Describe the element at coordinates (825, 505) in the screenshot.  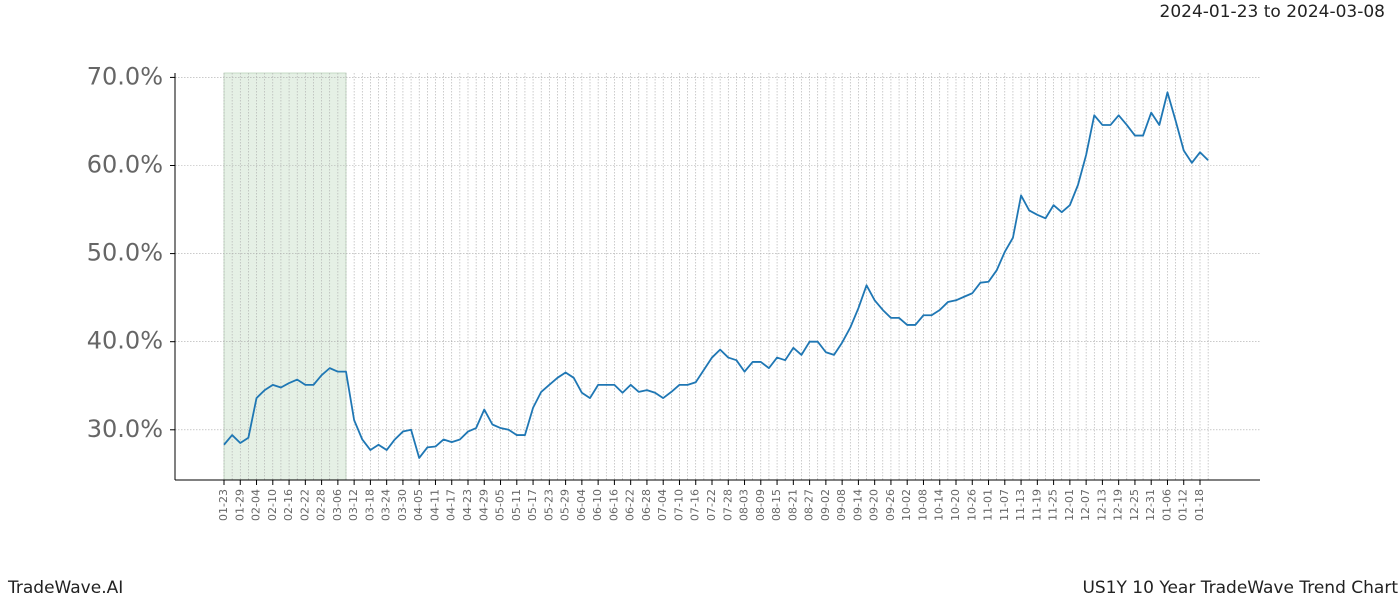
I see `x-tick-label: 09-02` at that location.